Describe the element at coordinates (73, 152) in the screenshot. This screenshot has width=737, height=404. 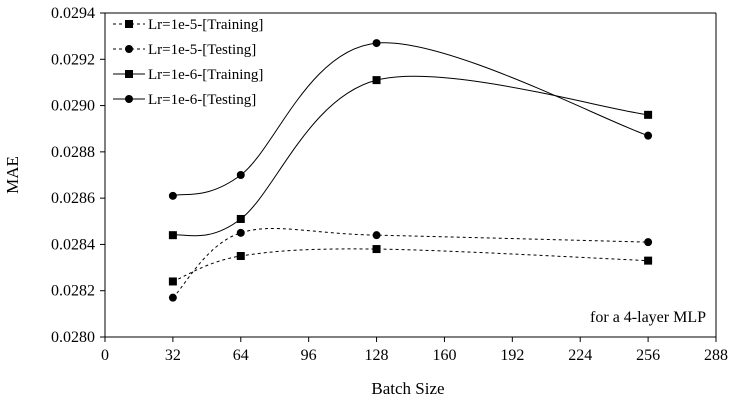
I see `y-tick-label: 0.0288` at that location.